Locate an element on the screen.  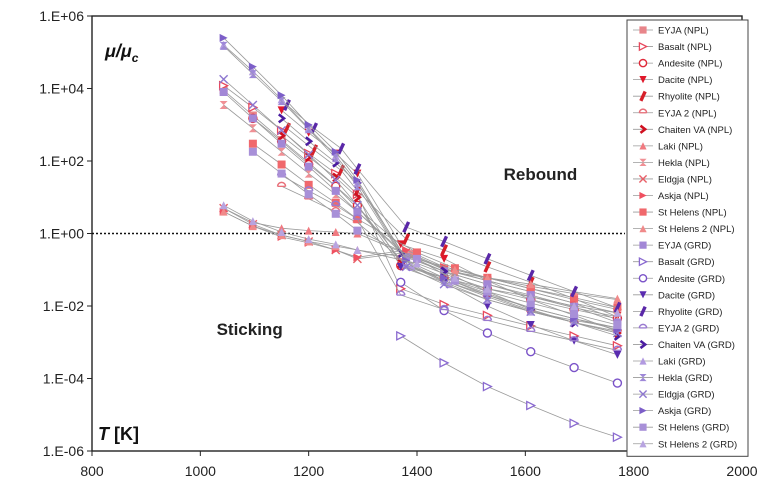
legend-item: Laki (NPL) is located at coordinates (668, 146).